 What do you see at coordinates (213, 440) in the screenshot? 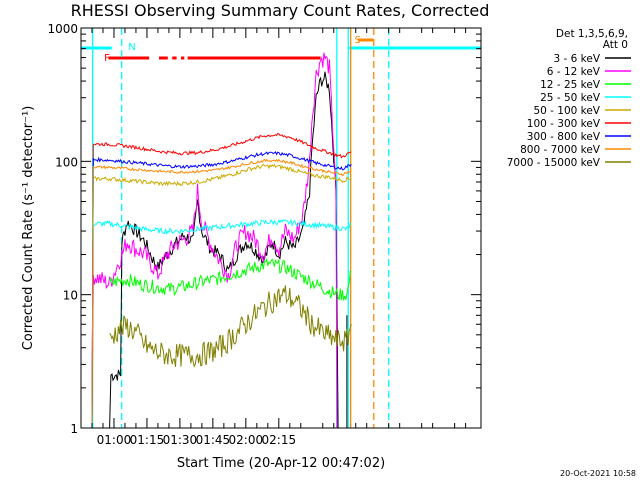
I see `x-tick-label: 01:45` at bounding box center [213, 440].